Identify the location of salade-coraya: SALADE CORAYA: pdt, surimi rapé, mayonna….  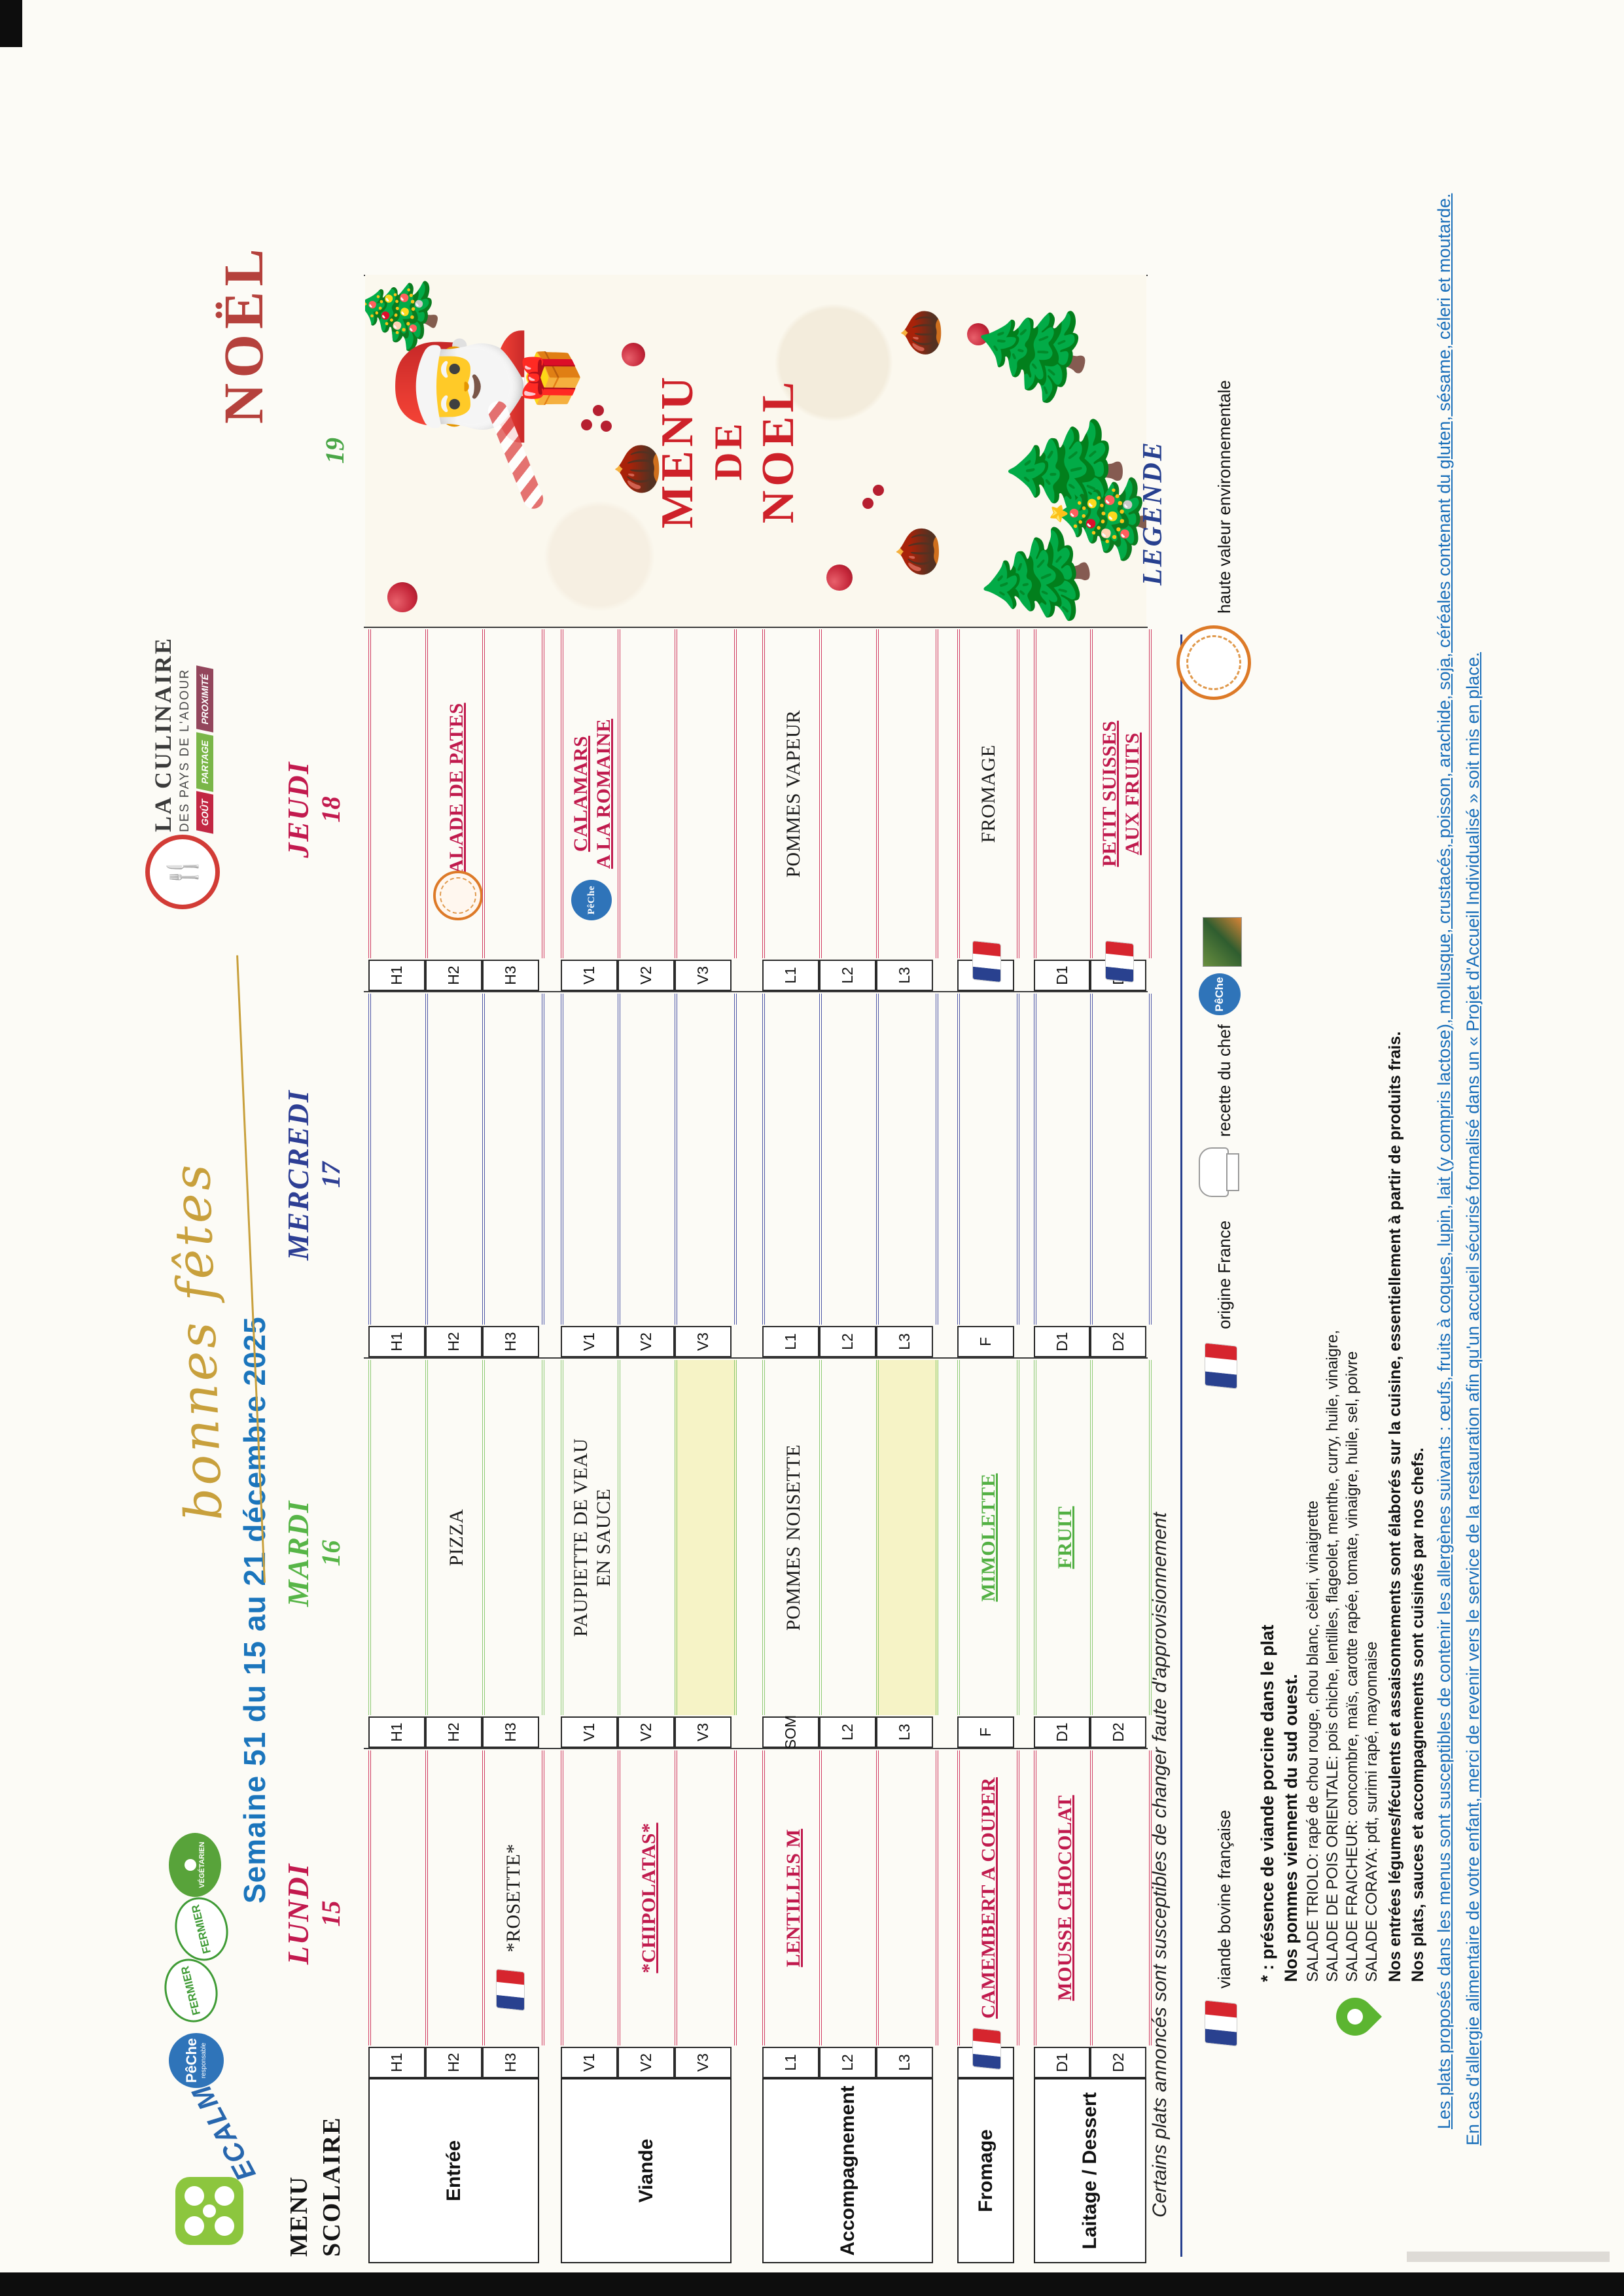
(1372, 1811).